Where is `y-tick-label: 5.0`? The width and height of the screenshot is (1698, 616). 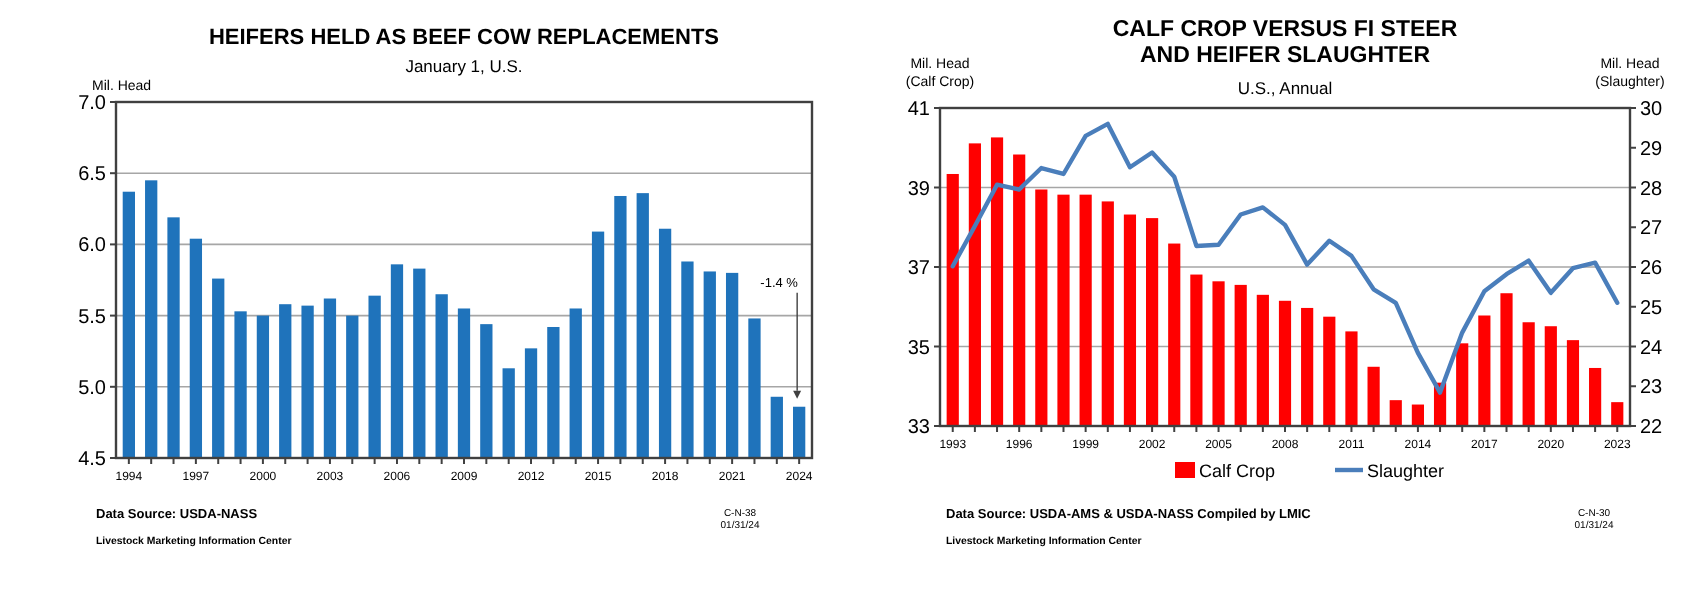
y-tick-label: 5.0 is located at coordinates (92, 388).